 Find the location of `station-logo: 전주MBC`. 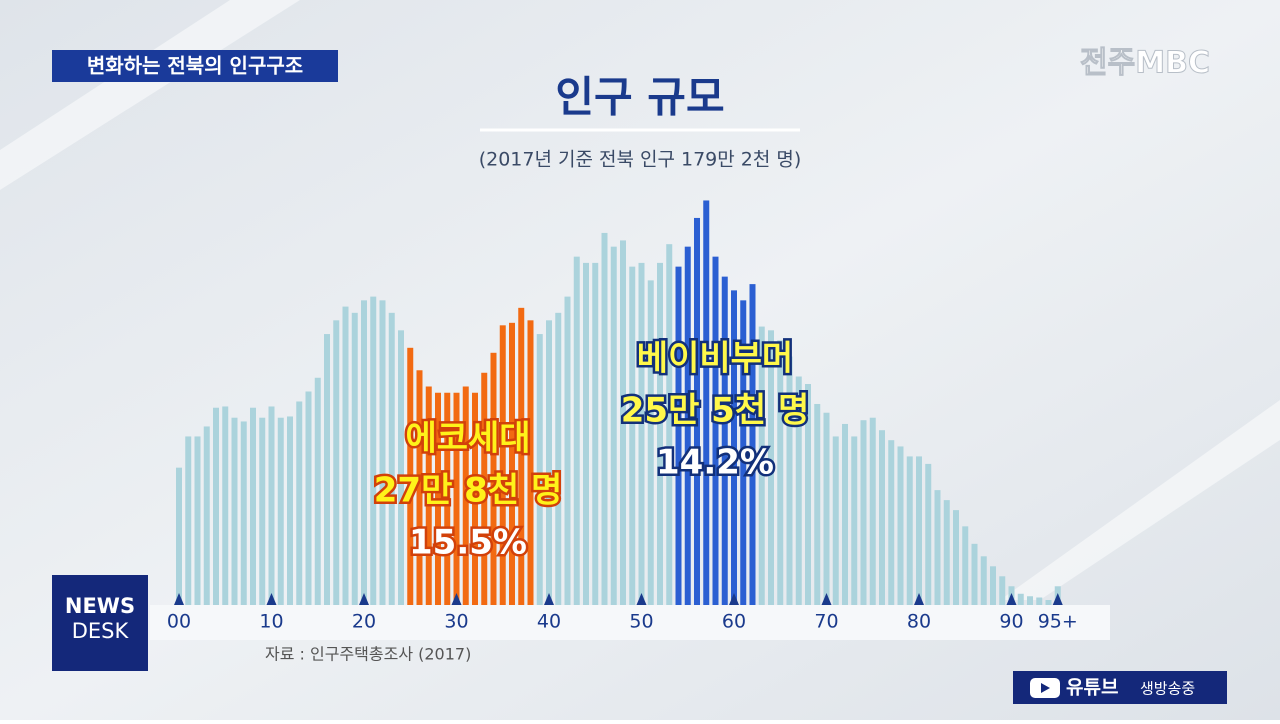

station-logo: 전주MBC is located at coordinates (1145, 63).